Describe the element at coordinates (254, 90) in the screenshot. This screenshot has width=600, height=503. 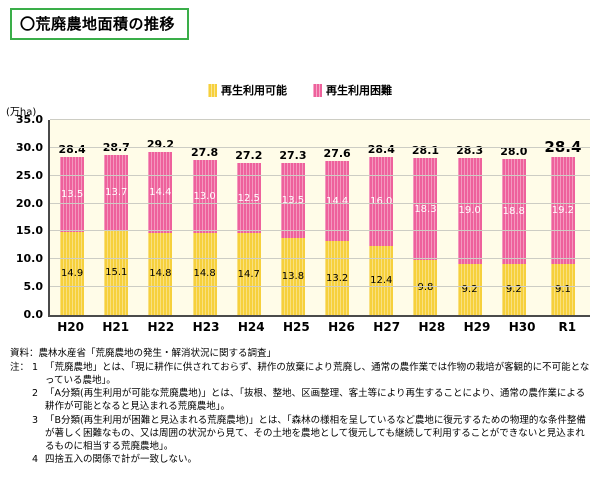
I see `legend-label-reusable: 再生利用可能` at that location.